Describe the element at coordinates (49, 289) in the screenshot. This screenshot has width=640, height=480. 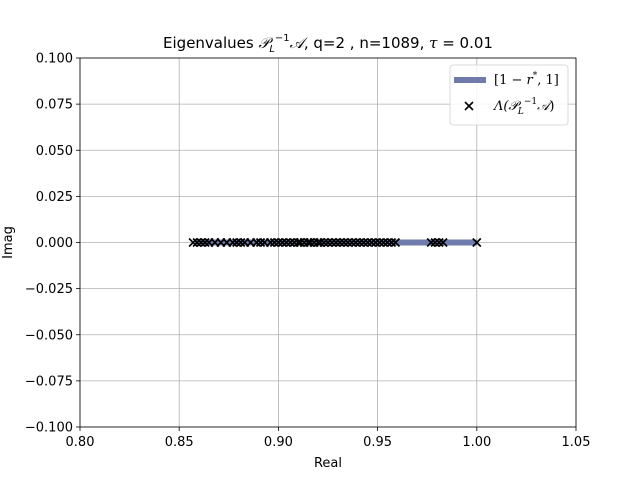
I see `y-tick-label: −0.025` at that location.